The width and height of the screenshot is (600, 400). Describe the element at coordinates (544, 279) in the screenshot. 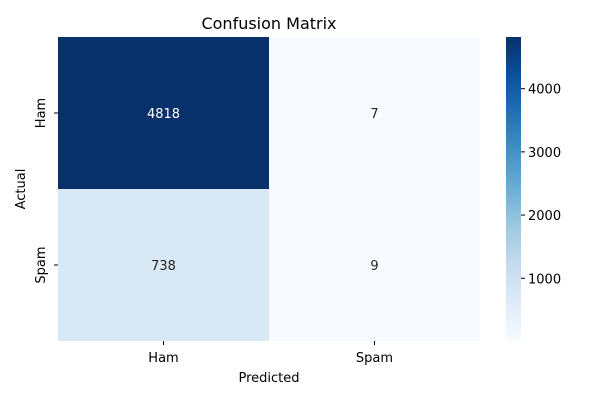

I see `colorbar-tick-label-0: 1000` at that location.